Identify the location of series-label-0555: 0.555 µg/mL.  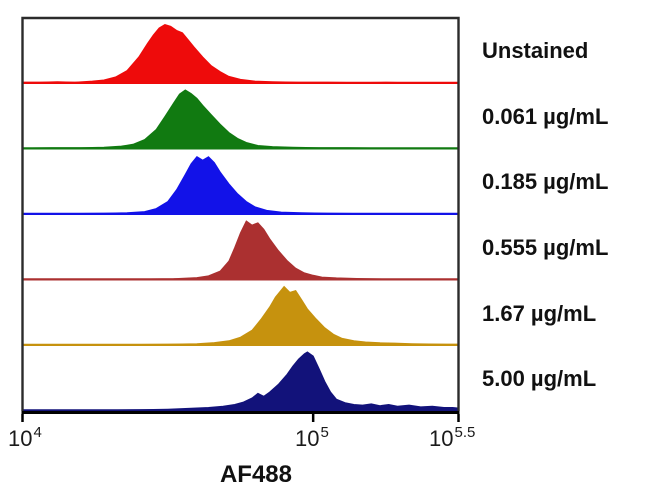
(545, 247).